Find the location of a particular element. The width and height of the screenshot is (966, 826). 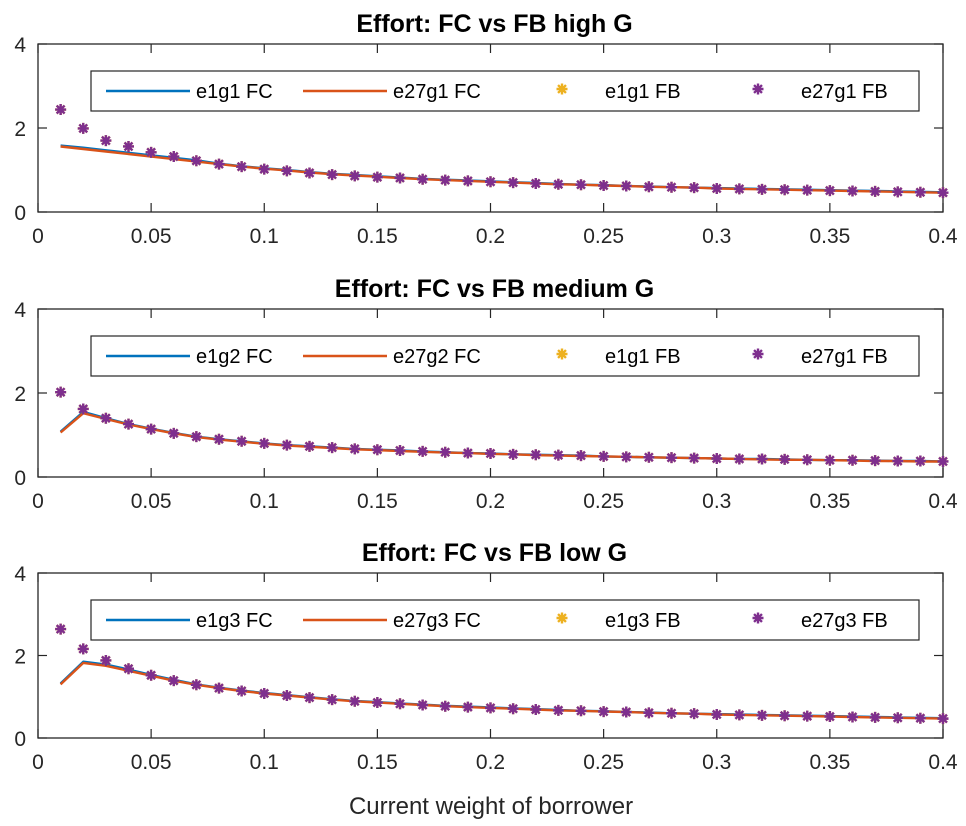

legend-label: e1g2 FC is located at coordinates (234, 357).